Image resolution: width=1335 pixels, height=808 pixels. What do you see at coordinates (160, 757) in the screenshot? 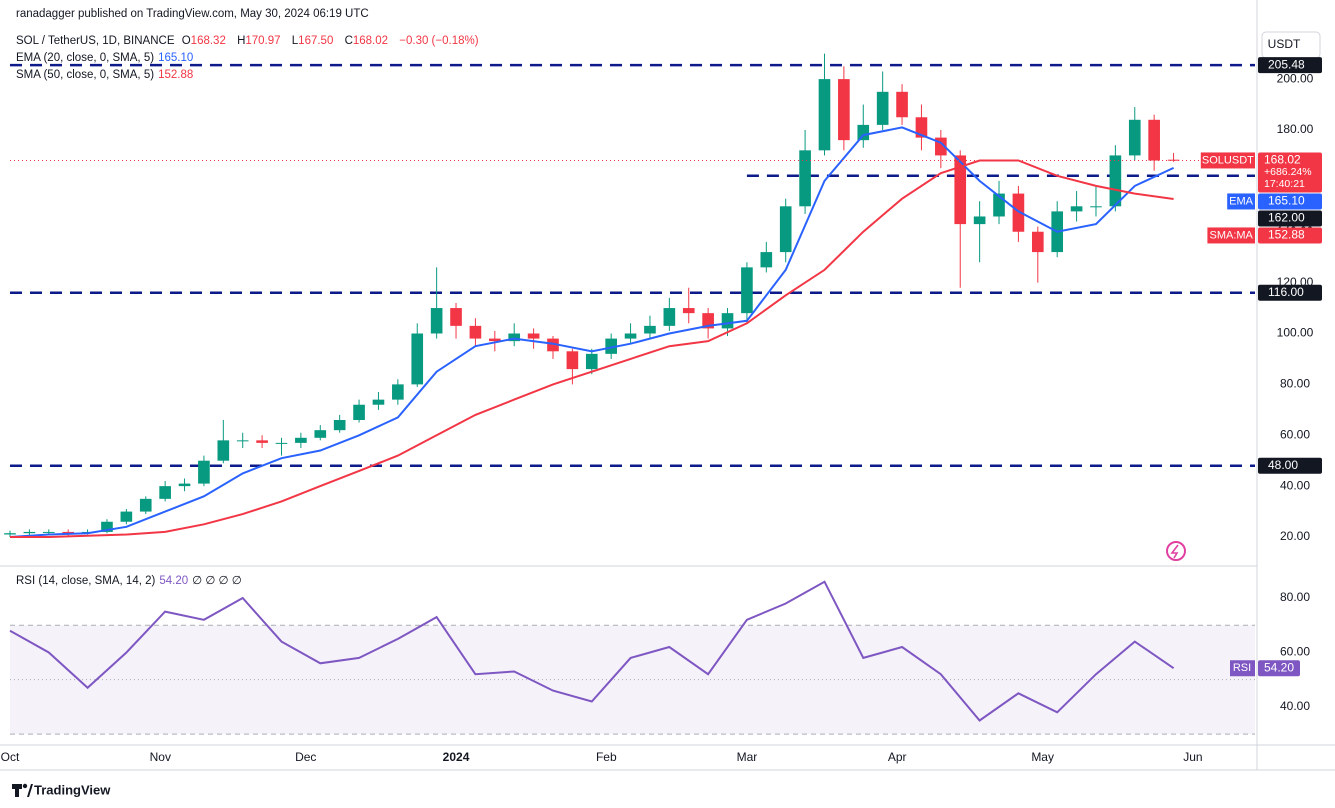
I see `x-tick-label: Nov` at bounding box center [160, 757].